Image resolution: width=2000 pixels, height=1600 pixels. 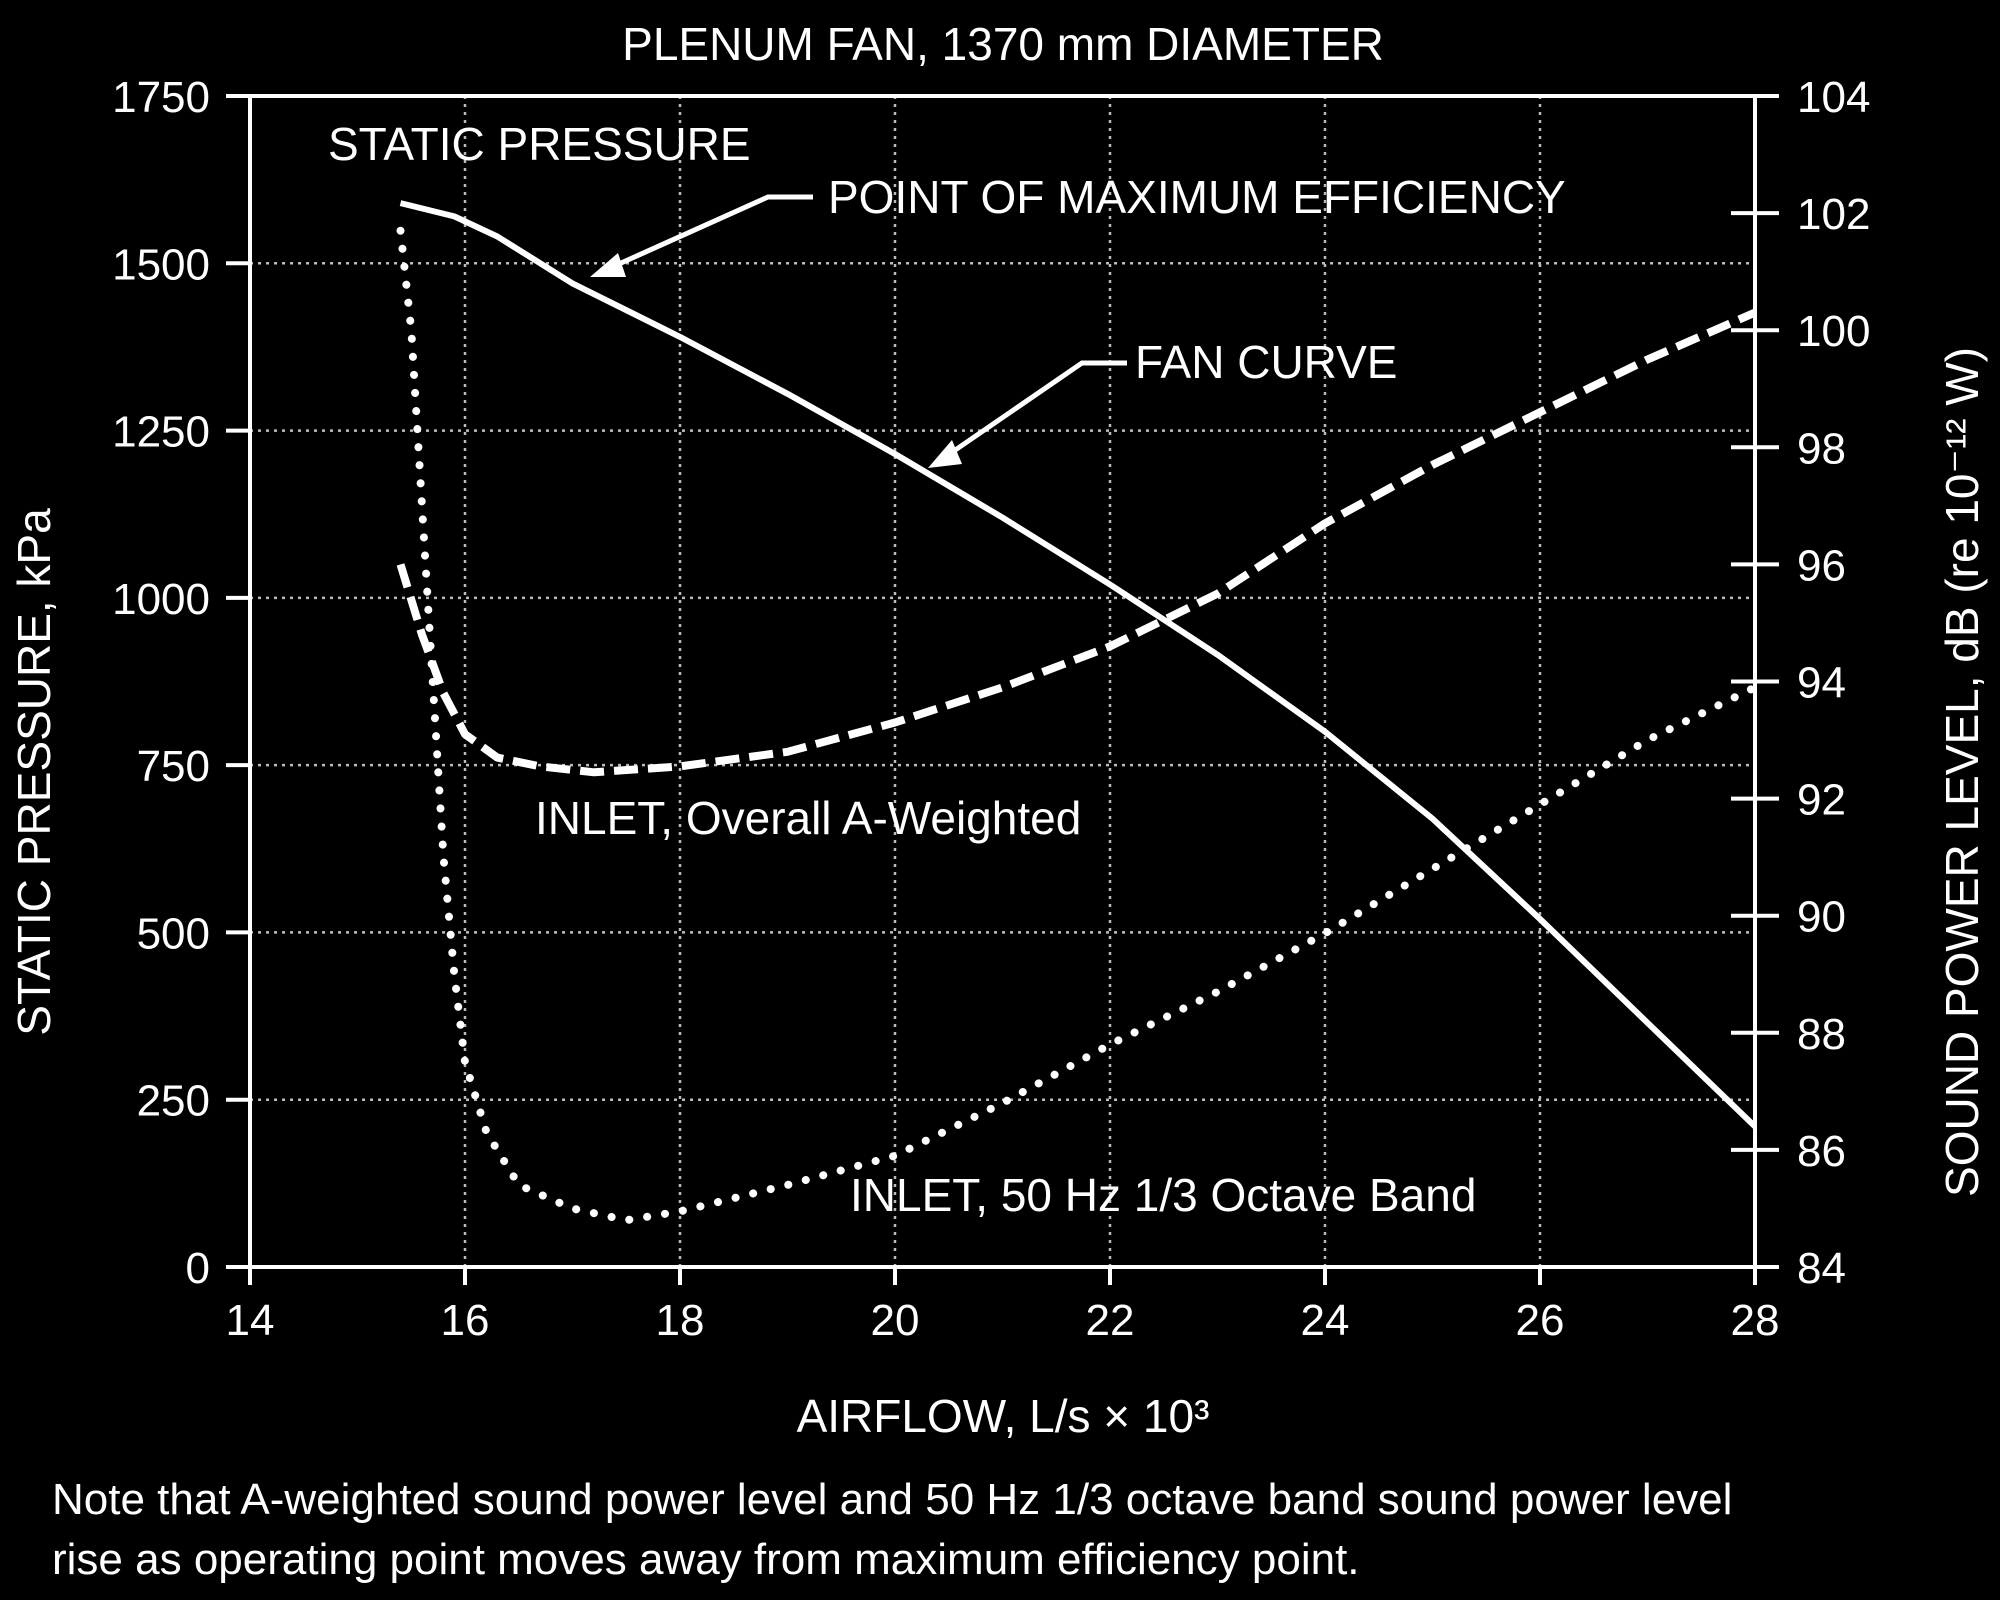 What do you see at coordinates (1003, 1416) in the screenshot?
I see `x-axis-label: AIRFLOW, L/s × 10³` at bounding box center [1003, 1416].